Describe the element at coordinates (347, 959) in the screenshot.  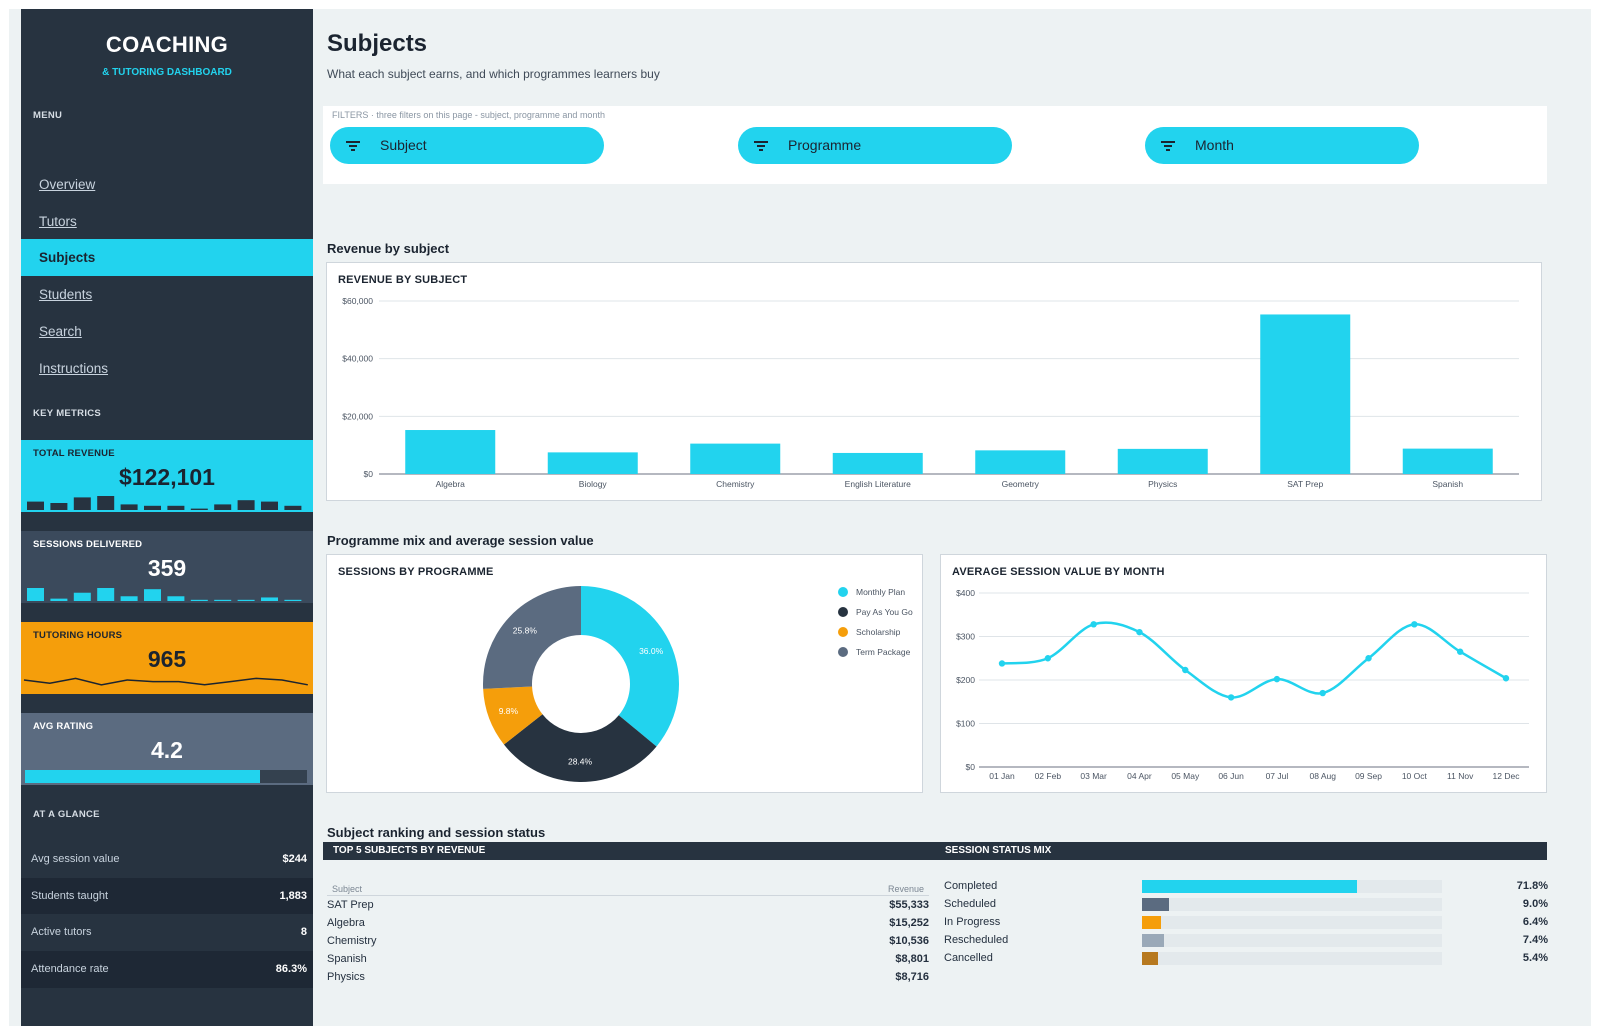
I see `subject-name: Spanish` at that location.